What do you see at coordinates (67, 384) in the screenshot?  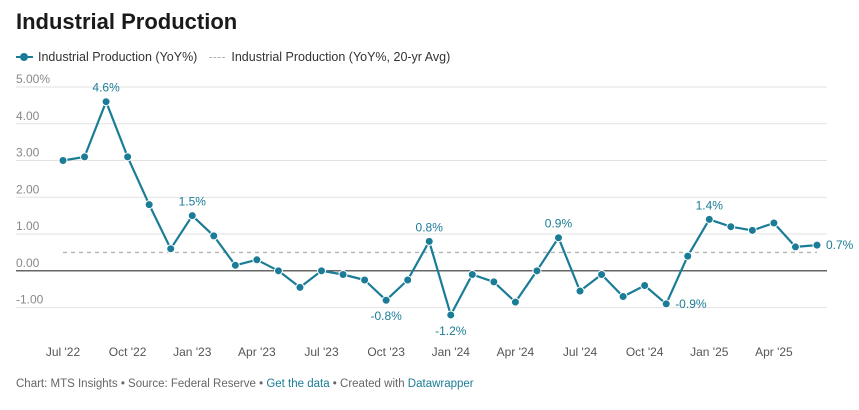 I see `footer-chart-credit: Chart: MTS Insights` at bounding box center [67, 384].